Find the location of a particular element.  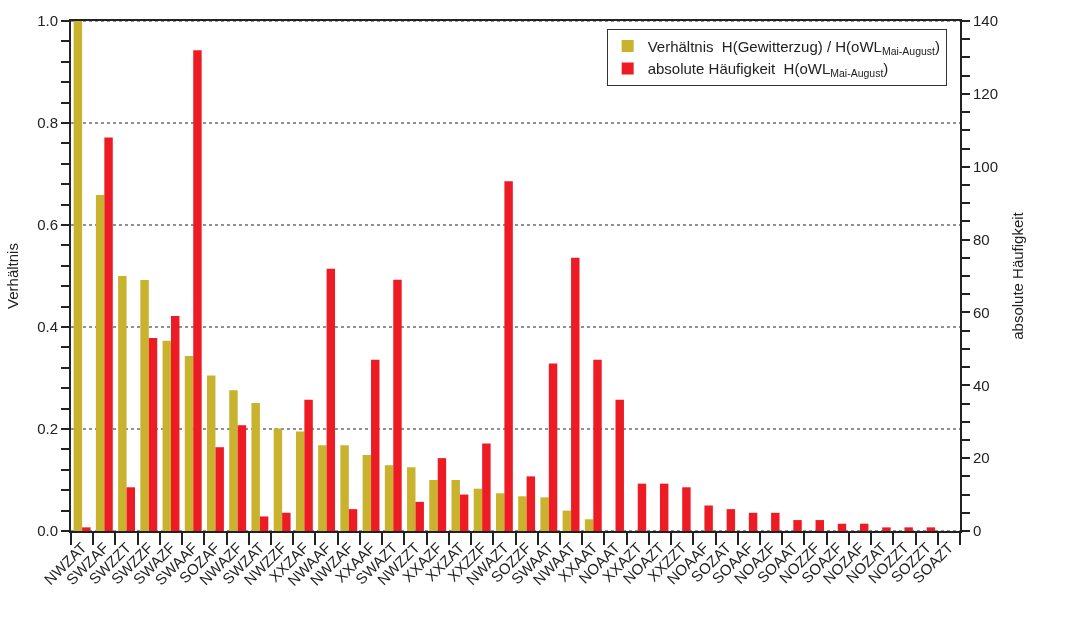

y-tick-label: 0.2 is located at coordinates (47, 429).